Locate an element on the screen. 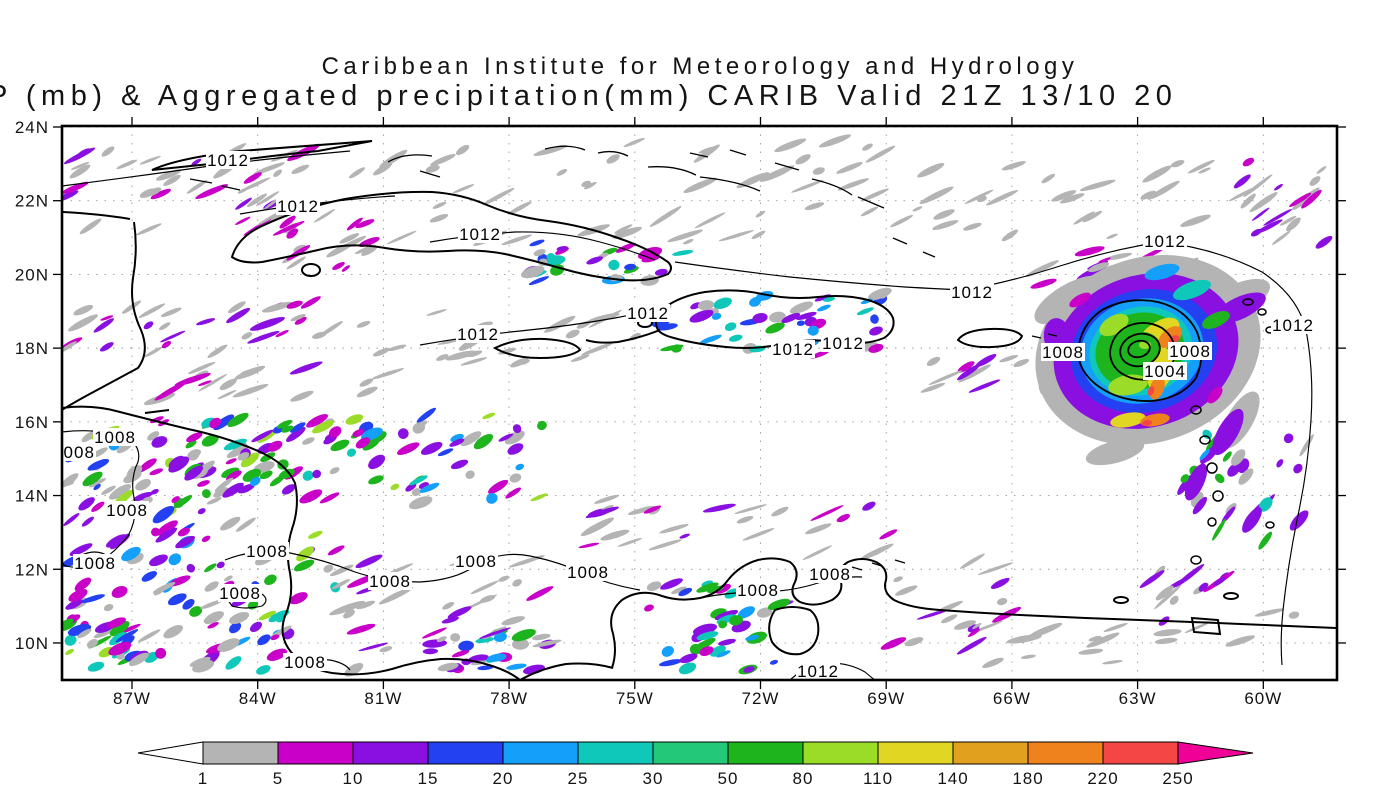 The height and width of the screenshot is (800, 1400). lat-axis-label: 24N is located at coordinates (32, 127).